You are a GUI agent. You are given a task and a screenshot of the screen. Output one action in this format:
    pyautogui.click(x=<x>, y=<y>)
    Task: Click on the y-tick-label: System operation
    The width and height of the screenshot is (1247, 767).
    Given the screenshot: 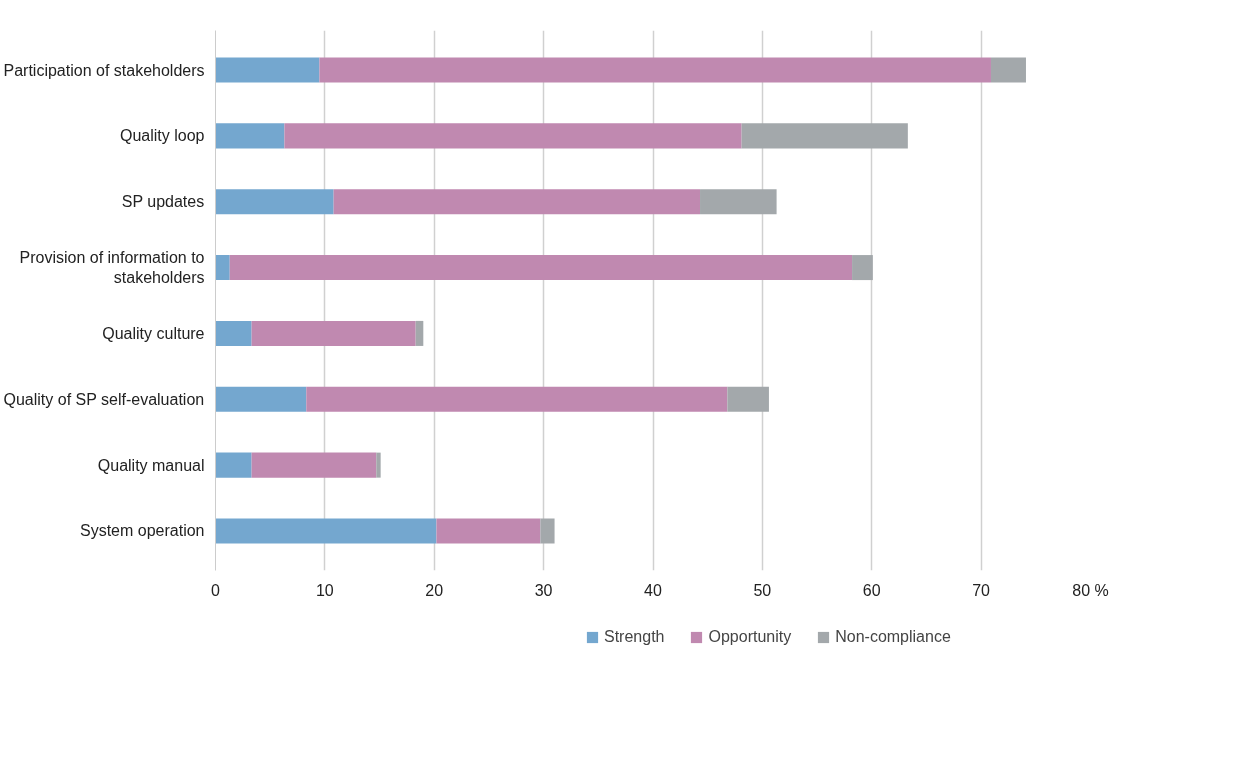 What is the action you would take?
    pyautogui.click(x=142, y=531)
    